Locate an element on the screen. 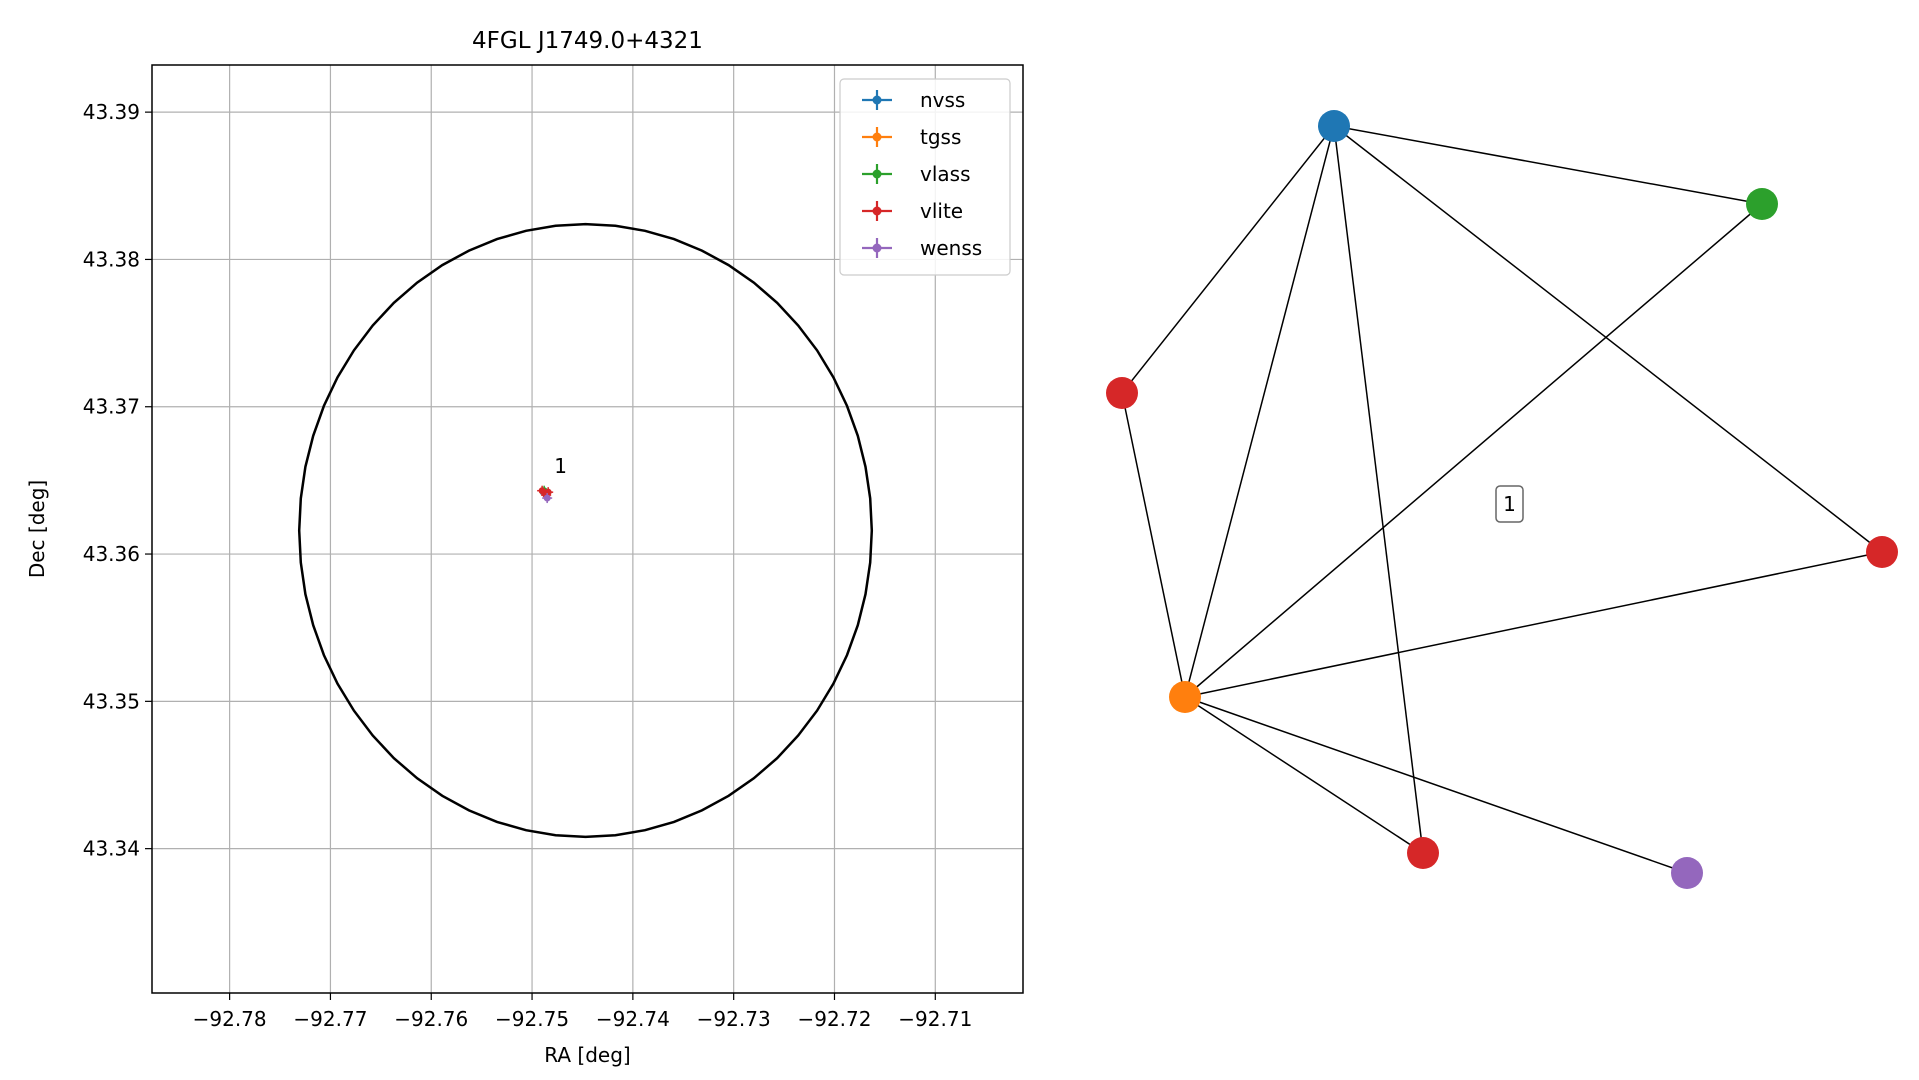  edge-nvss-vlite_c is located at coordinates (1378, 489).